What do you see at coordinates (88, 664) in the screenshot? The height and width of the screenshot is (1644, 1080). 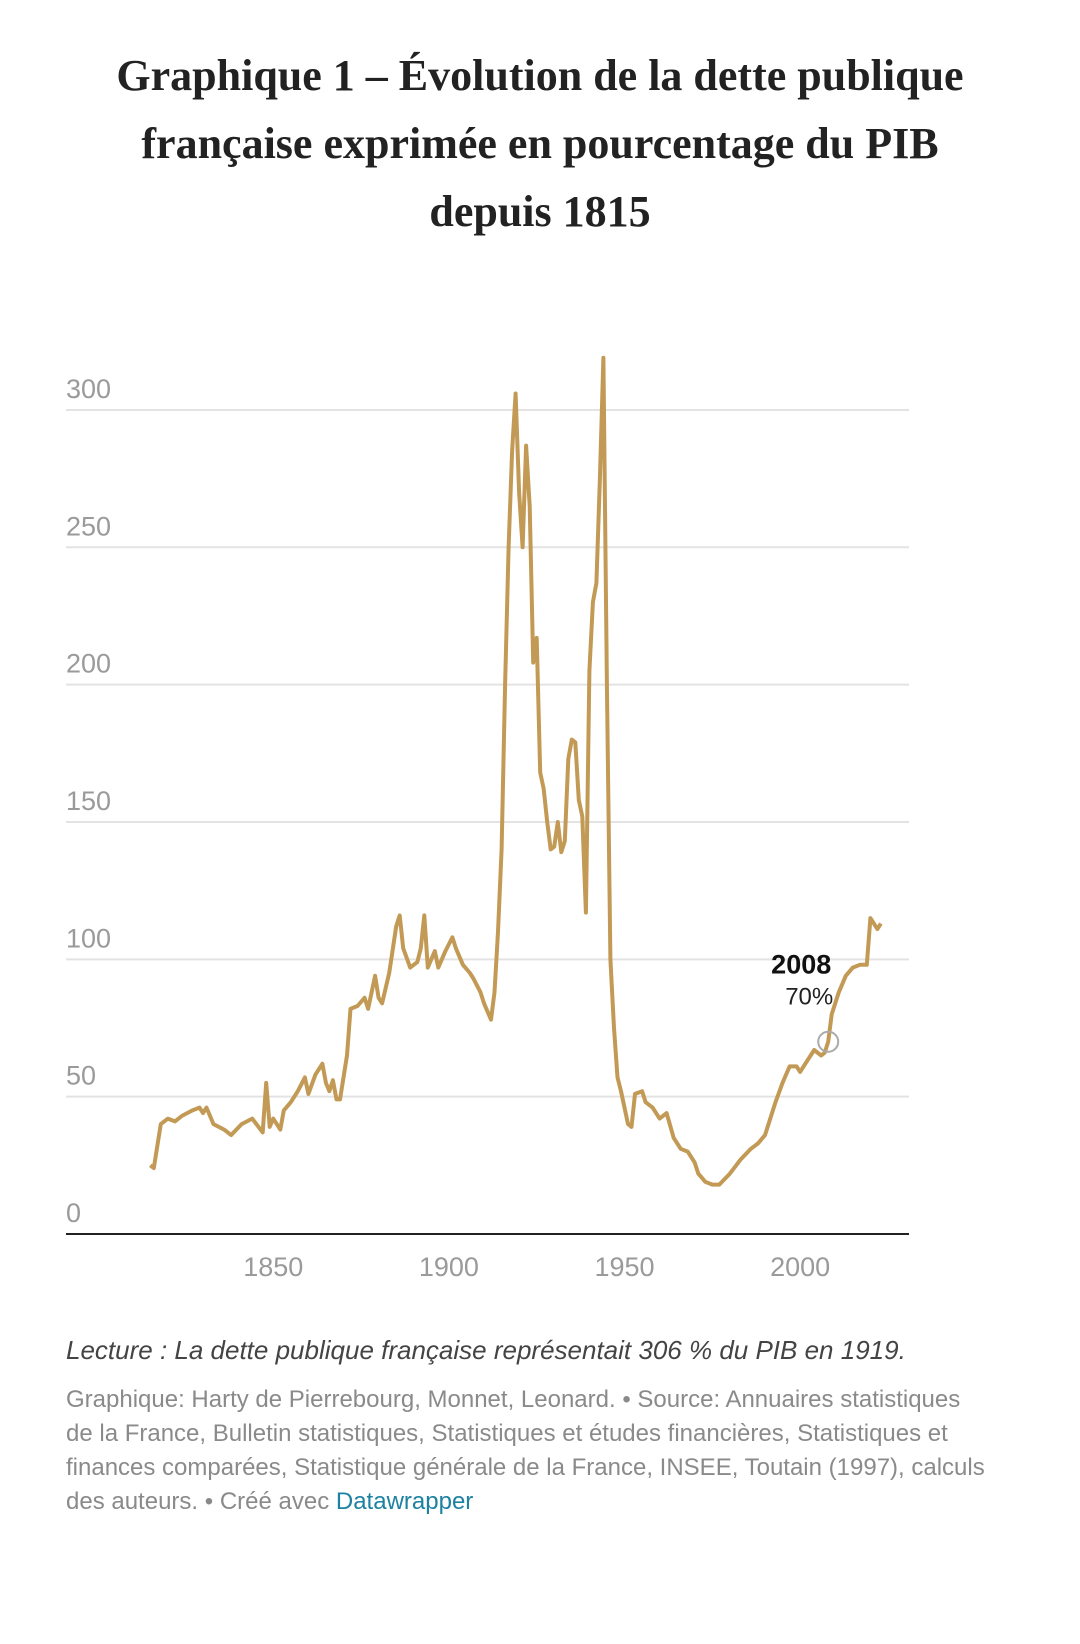 I see `y-tick-label: 200` at bounding box center [88, 664].